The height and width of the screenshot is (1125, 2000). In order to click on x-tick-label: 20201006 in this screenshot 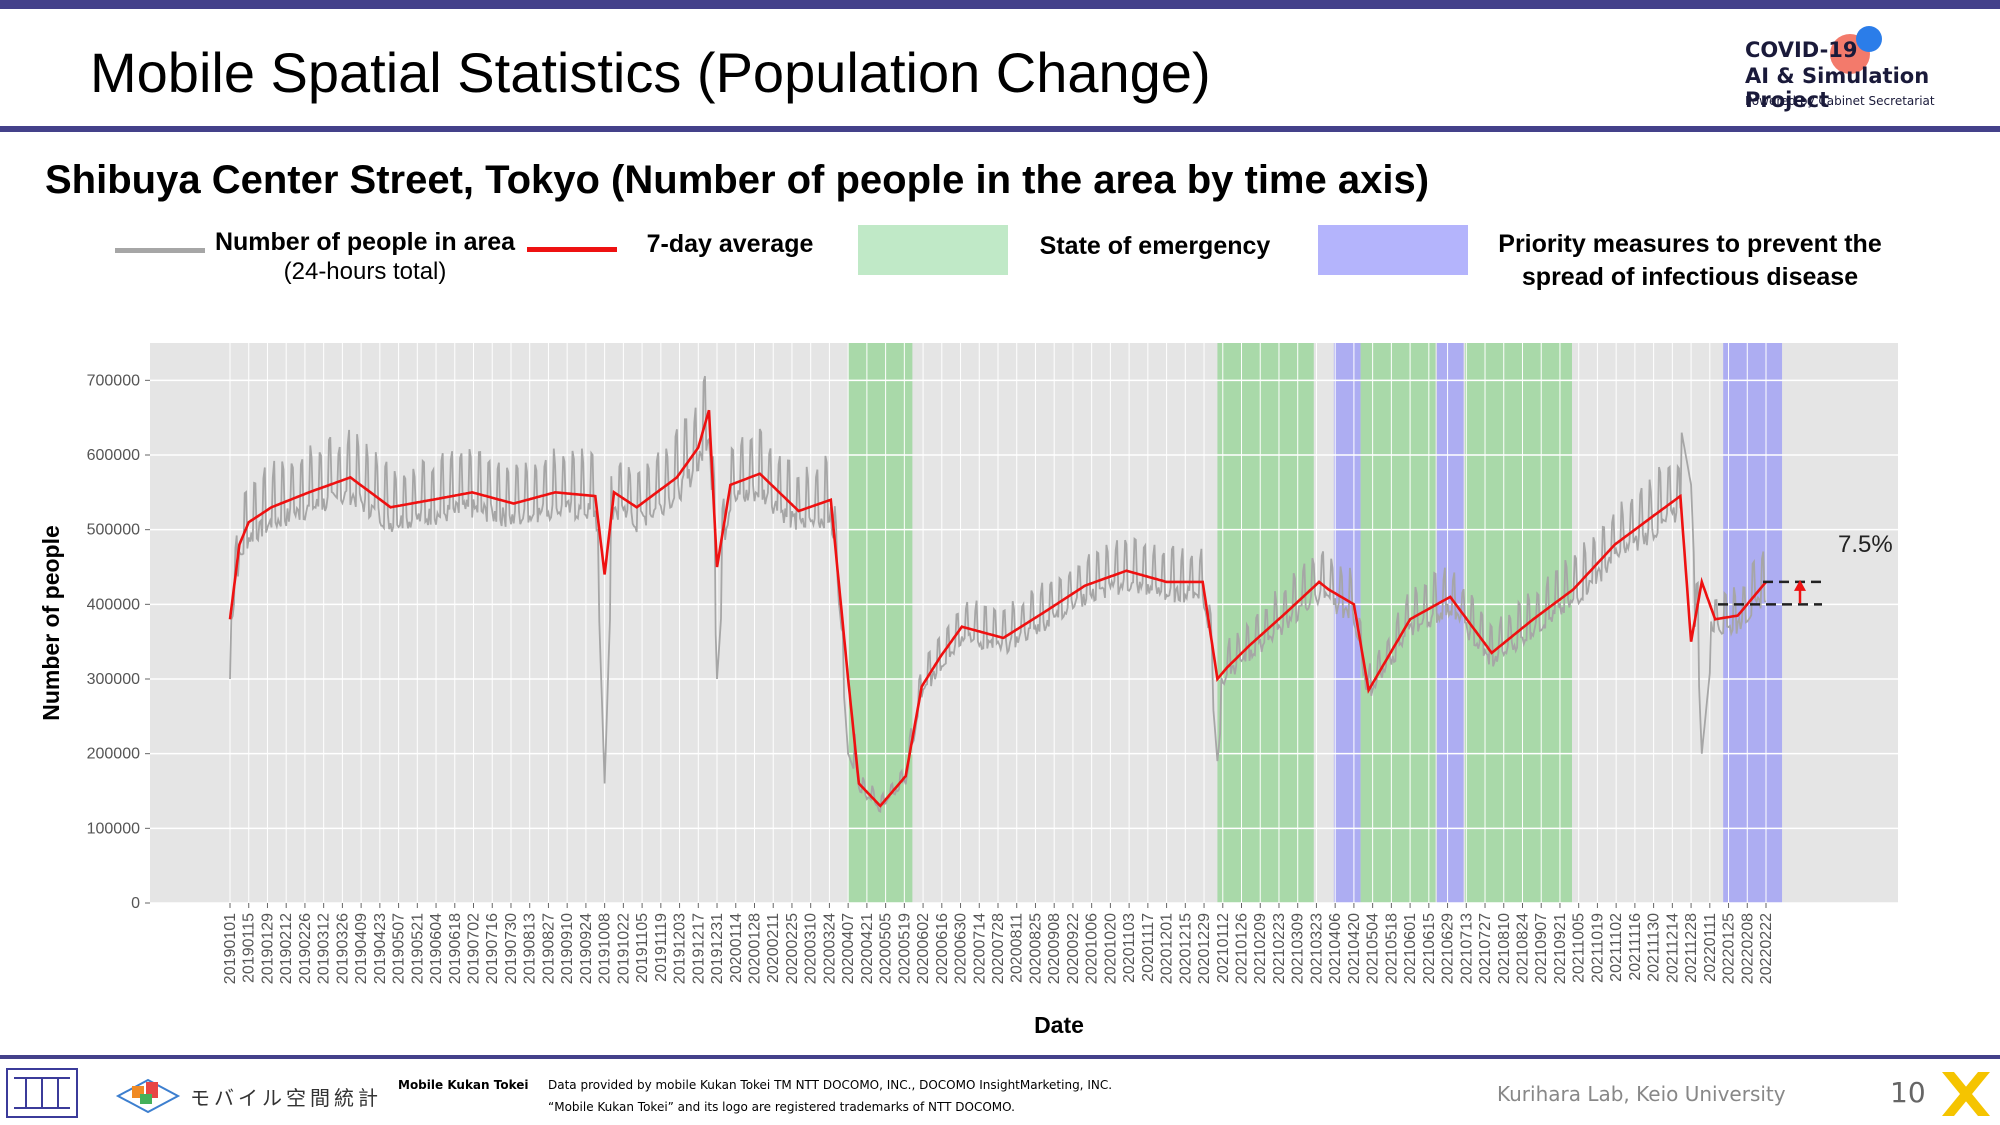, I will do `click(1092, 948)`.